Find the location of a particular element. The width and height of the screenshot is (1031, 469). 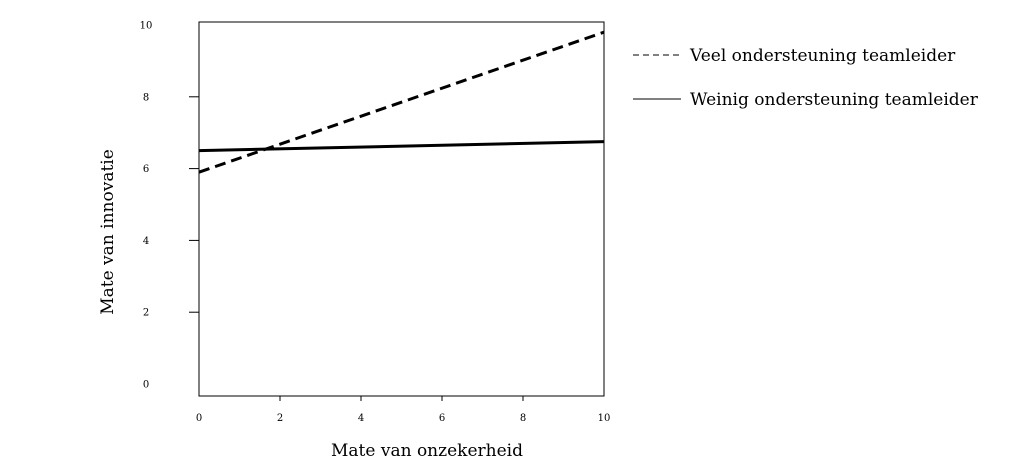

x-axis-ticks: 0 2 4 6 8 10 is located at coordinates (403, 410).